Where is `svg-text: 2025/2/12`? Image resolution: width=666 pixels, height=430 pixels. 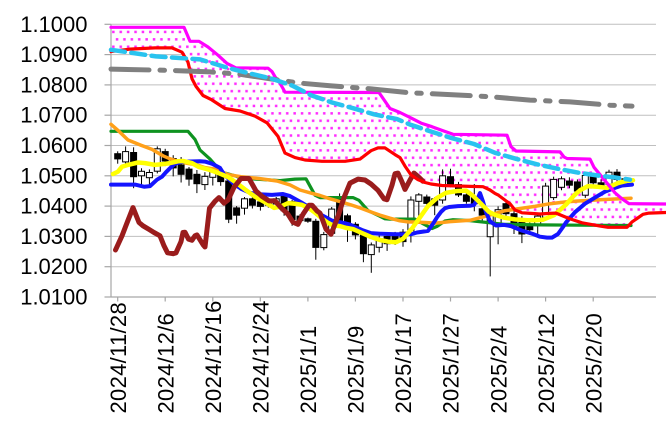
svg-text: 2025/2/12 is located at coordinates (546, 363).